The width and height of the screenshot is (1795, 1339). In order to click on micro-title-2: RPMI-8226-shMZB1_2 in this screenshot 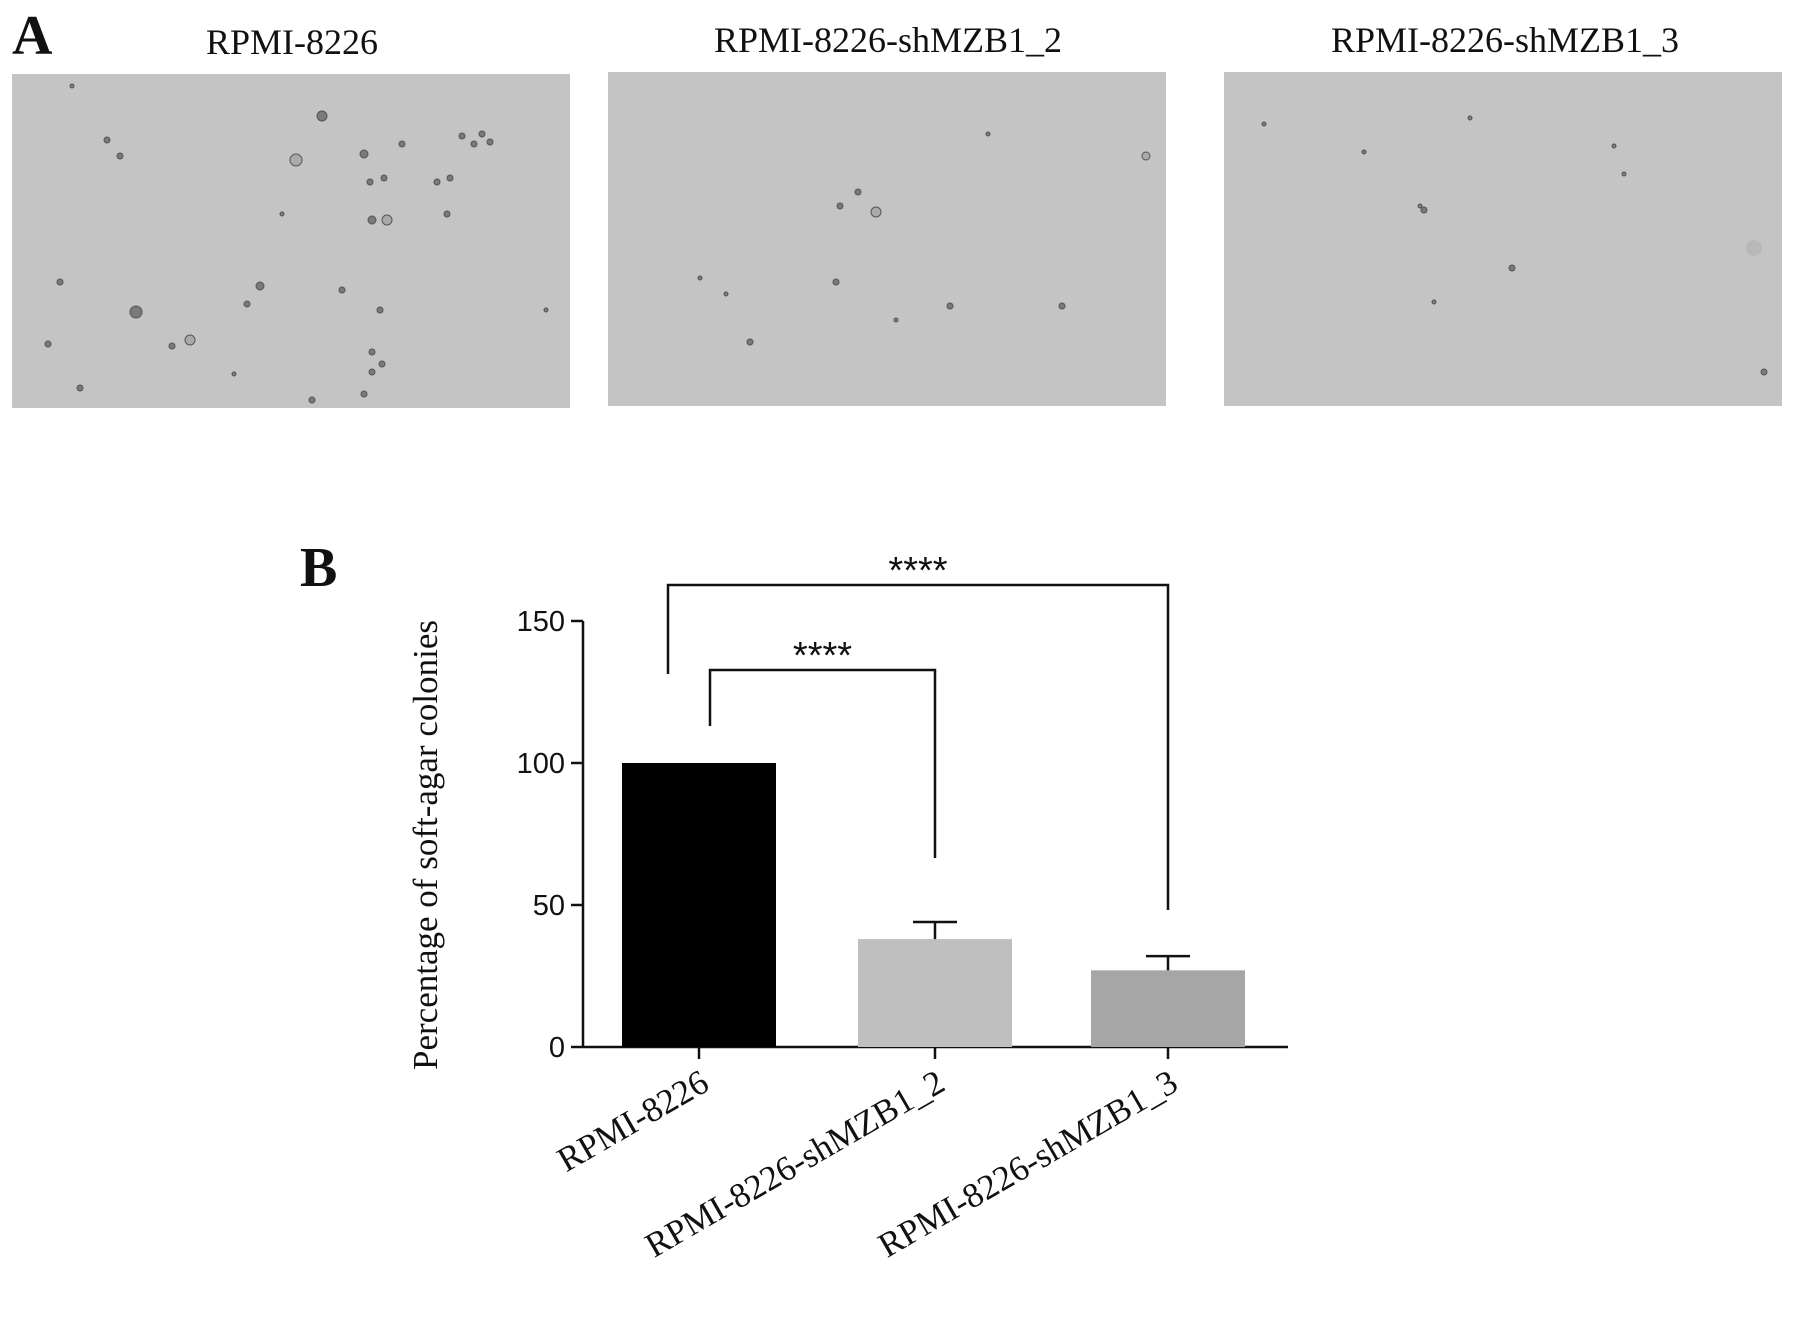, I will do `click(888, 40)`.